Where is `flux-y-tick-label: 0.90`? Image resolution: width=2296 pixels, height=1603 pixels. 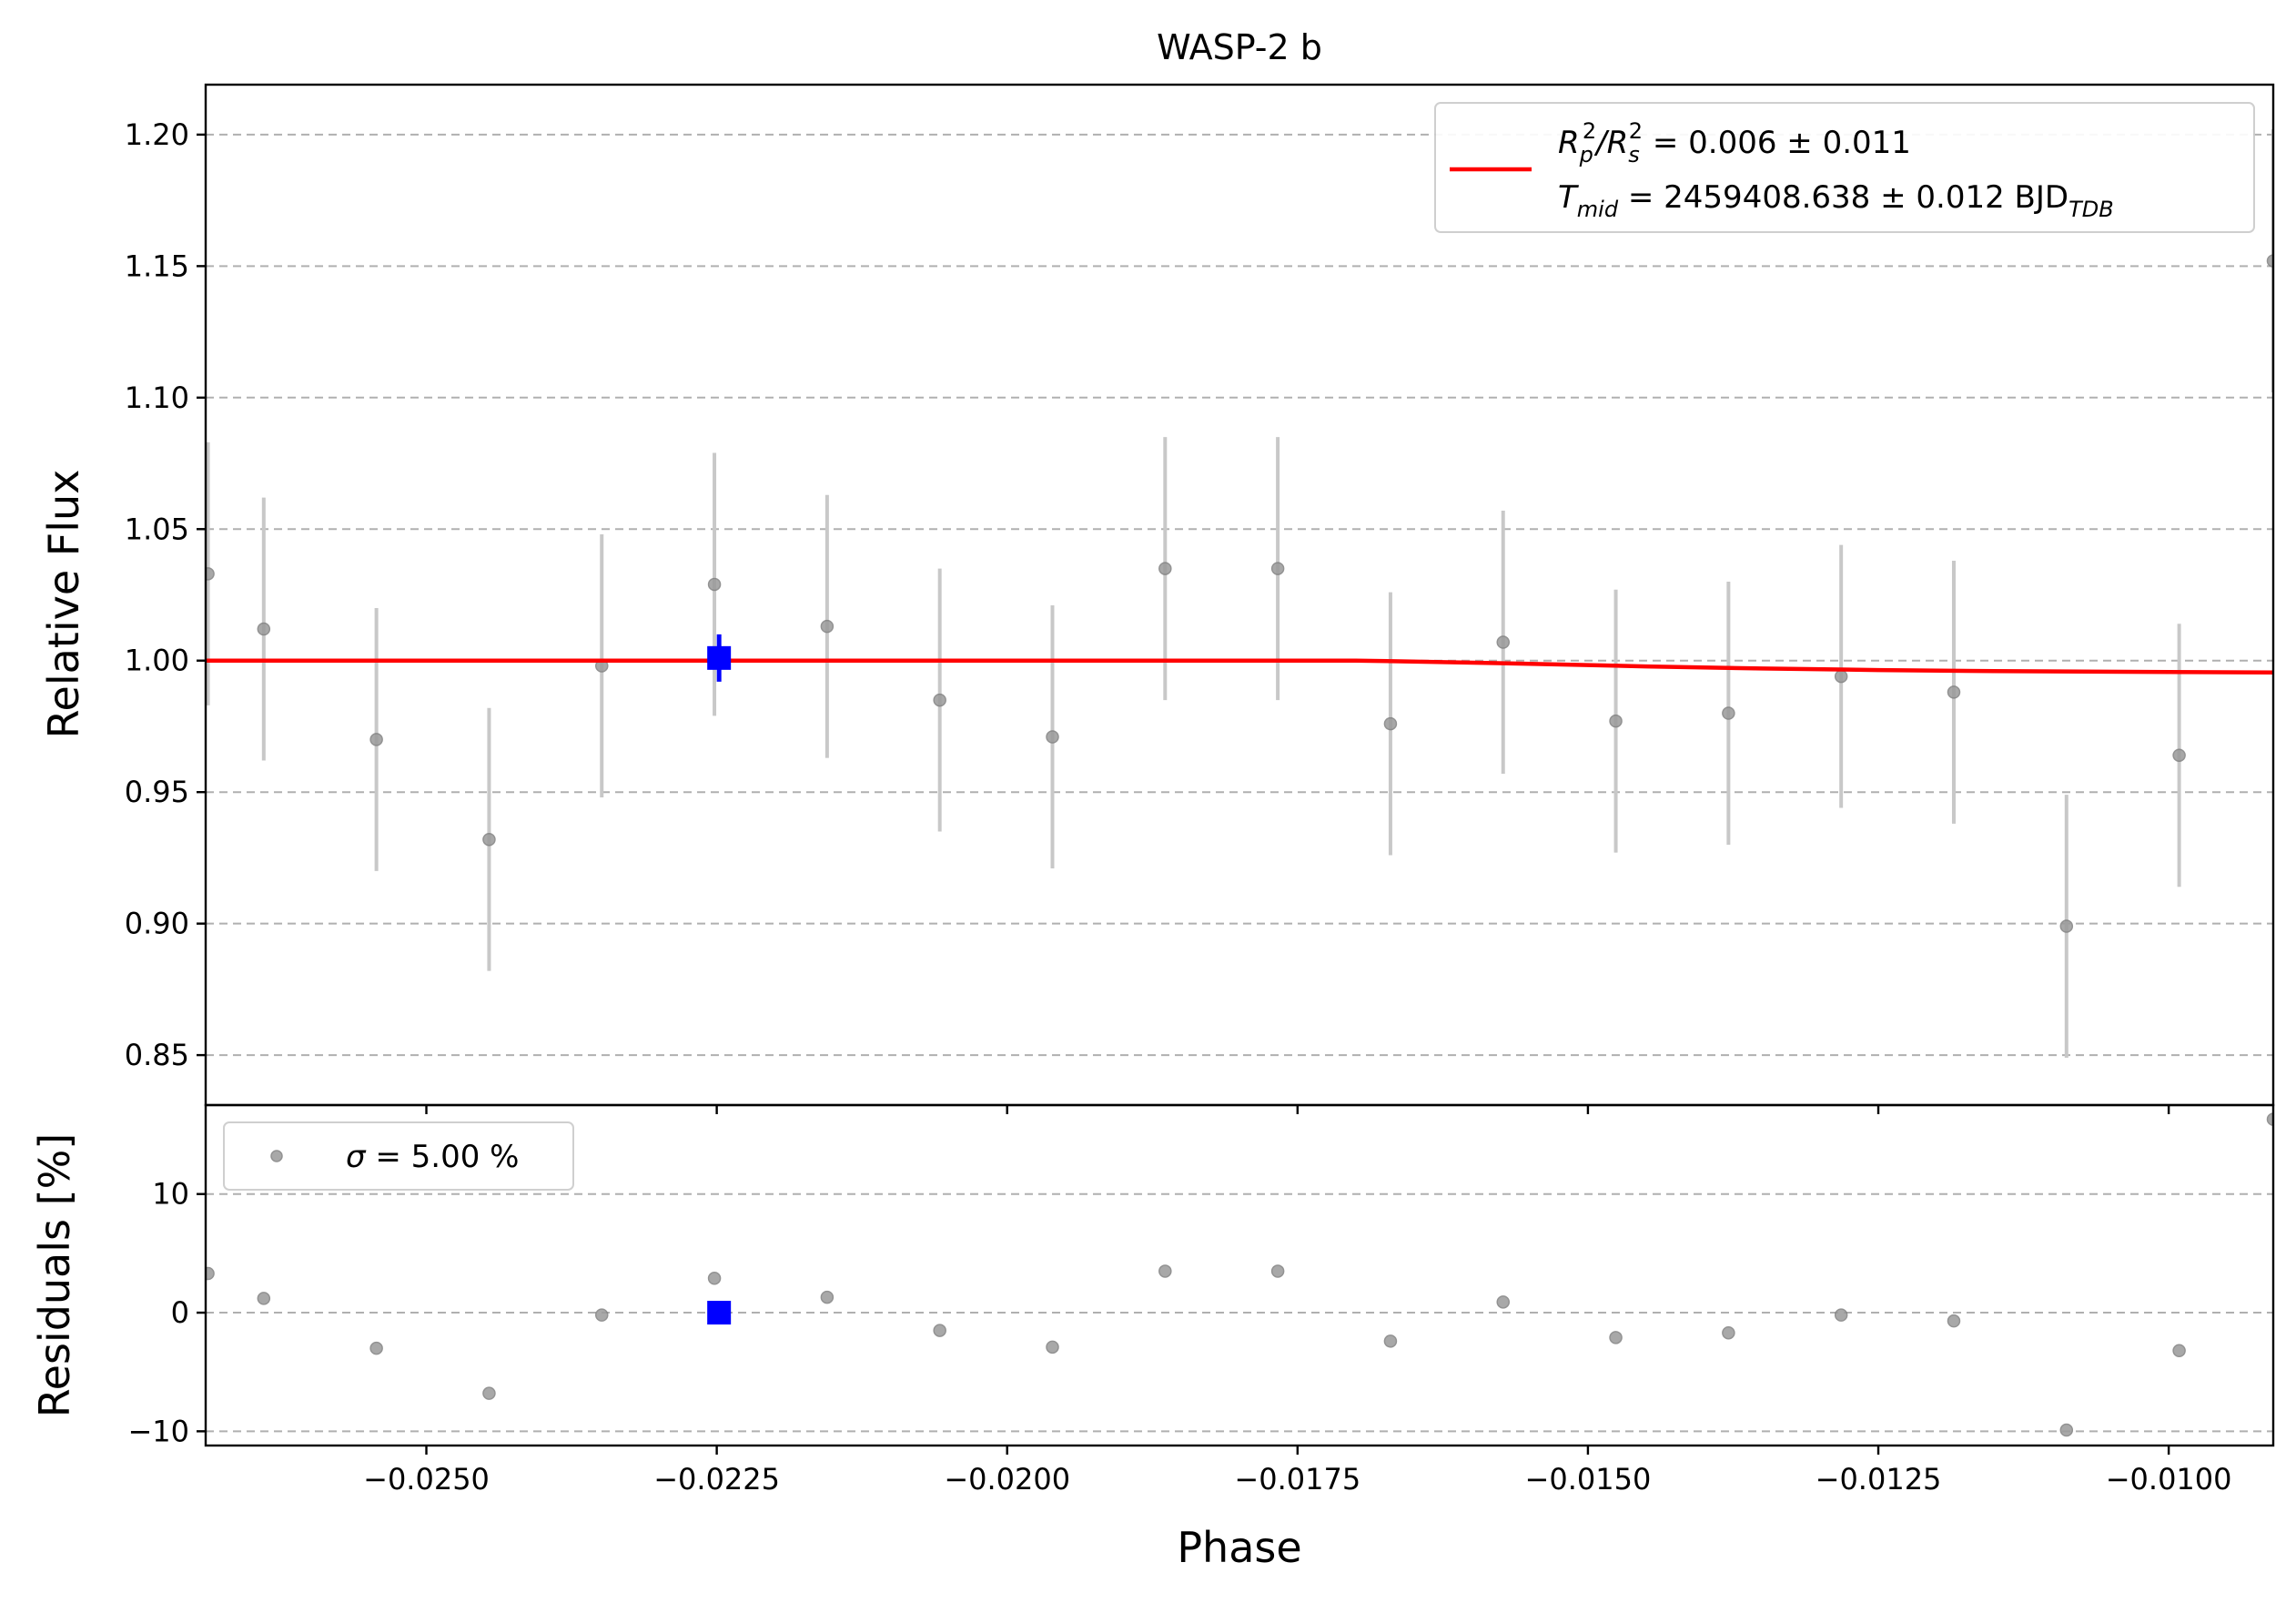 flux-y-tick-label: 0.90 is located at coordinates (157, 924).